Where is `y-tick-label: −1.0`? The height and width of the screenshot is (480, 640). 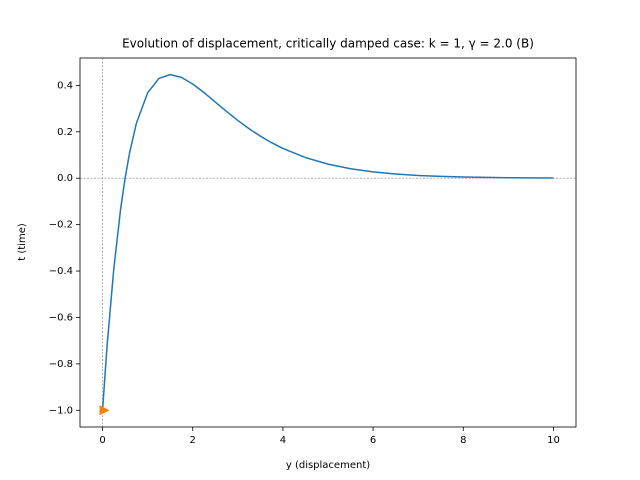 y-tick-label: −1.0 is located at coordinates (61, 410).